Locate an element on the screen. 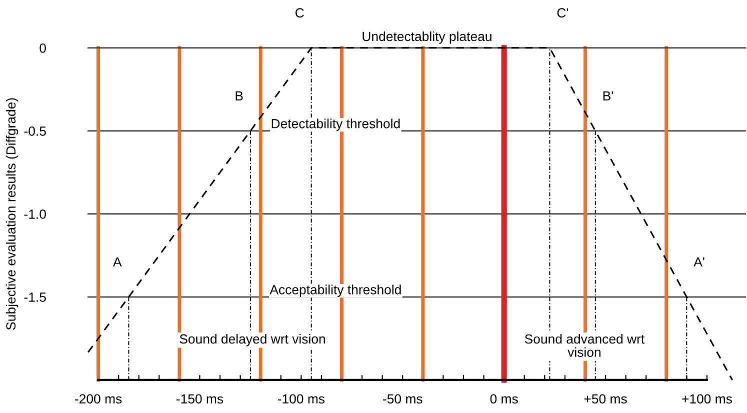 The height and width of the screenshot is (413, 747). x-tick-label: +50 ms is located at coordinates (605, 399).